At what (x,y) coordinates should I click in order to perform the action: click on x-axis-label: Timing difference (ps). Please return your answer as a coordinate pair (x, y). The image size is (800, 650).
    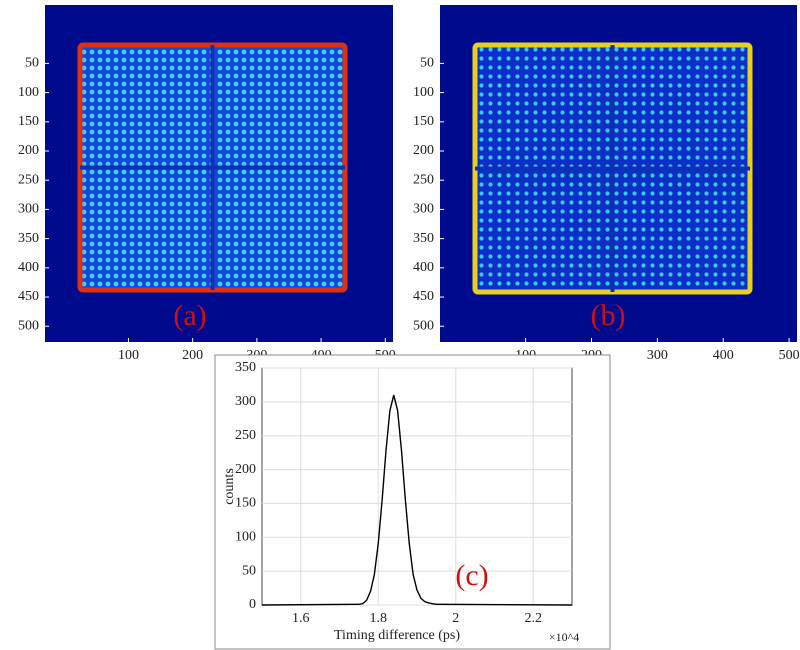
    Looking at the image, I should click on (397, 635).